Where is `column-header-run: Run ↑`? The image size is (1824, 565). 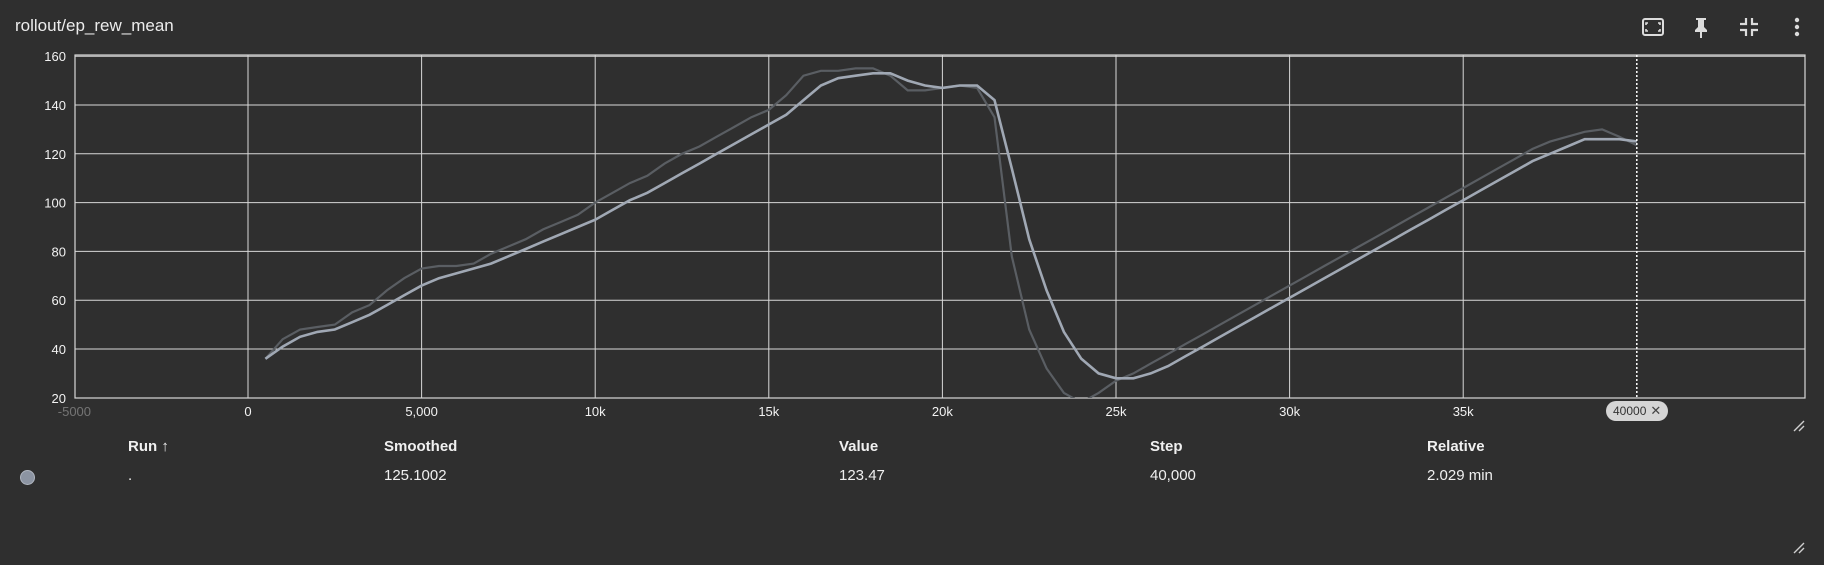 column-header-run: Run ↑ is located at coordinates (148, 446).